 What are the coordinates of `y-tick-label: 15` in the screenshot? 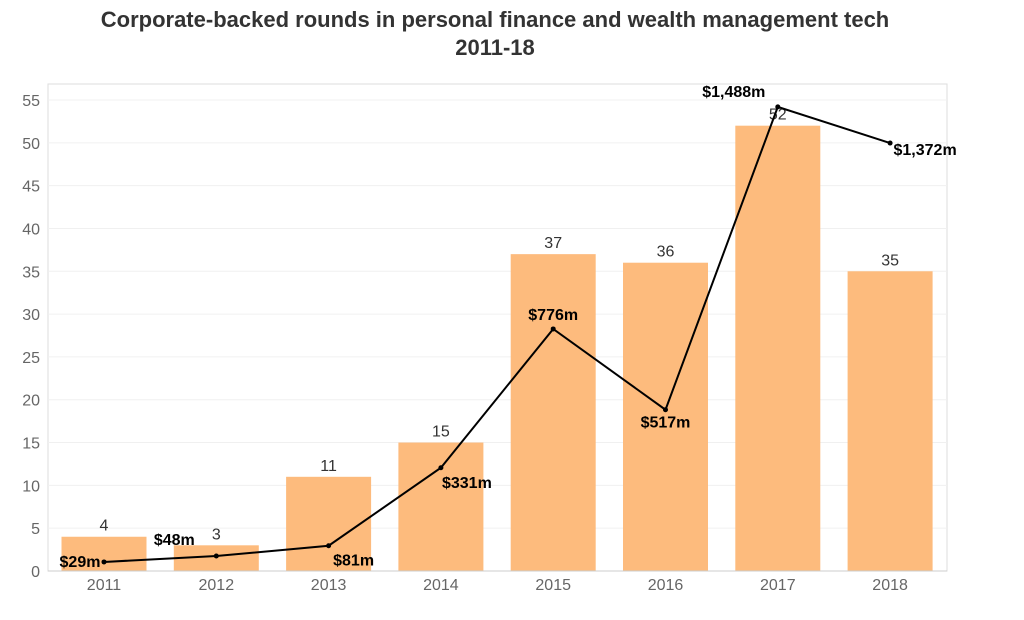 It's located at (31, 444).